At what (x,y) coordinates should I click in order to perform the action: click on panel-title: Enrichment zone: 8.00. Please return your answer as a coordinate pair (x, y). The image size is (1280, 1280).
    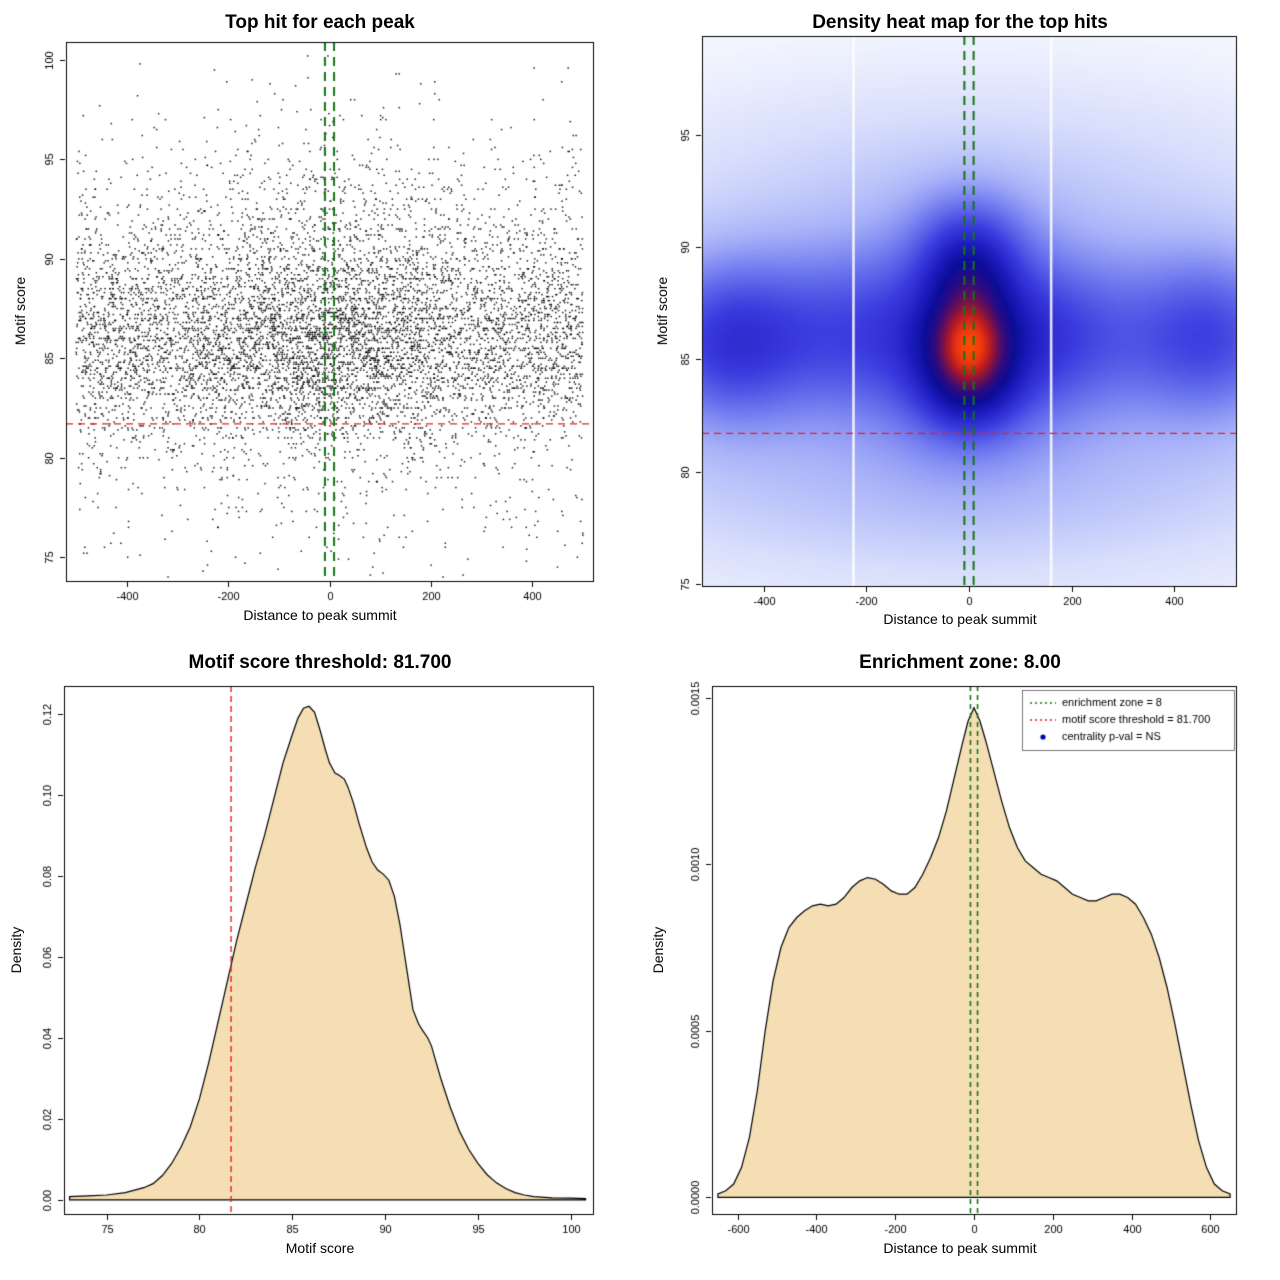
    Looking at the image, I should click on (960, 662).